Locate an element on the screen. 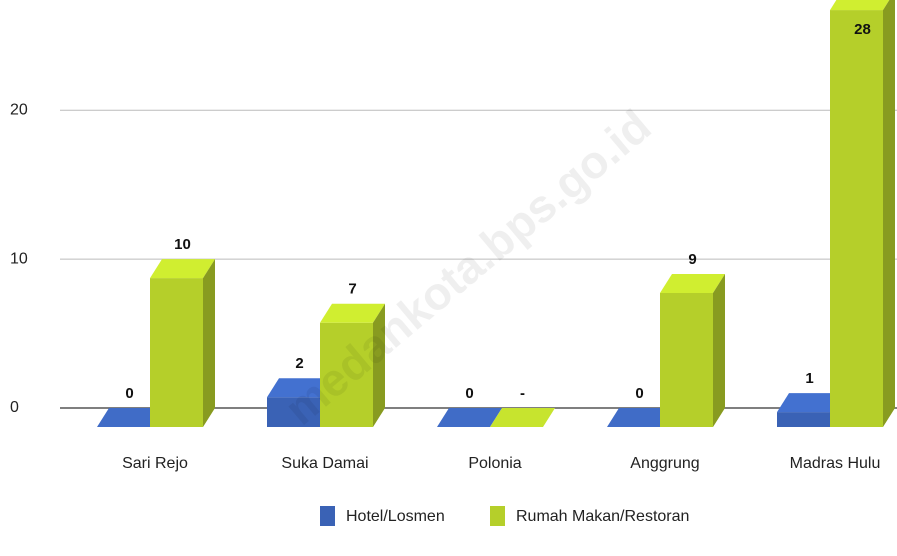  y-tick-label: 20 is located at coordinates (19, 109).